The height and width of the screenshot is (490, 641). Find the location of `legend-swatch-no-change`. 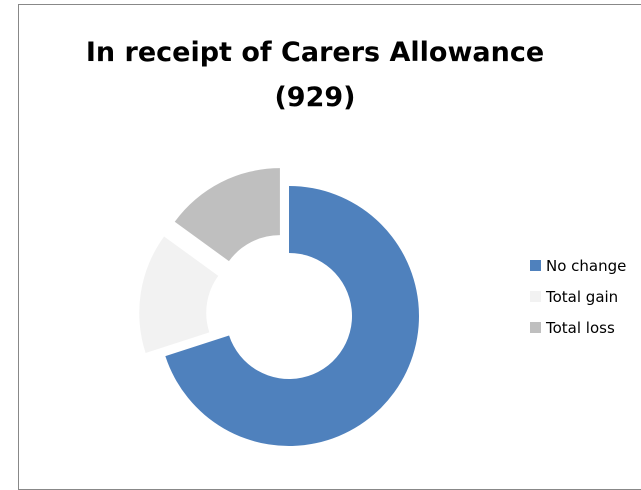

legend-swatch-no-change is located at coordinates (535, 265).